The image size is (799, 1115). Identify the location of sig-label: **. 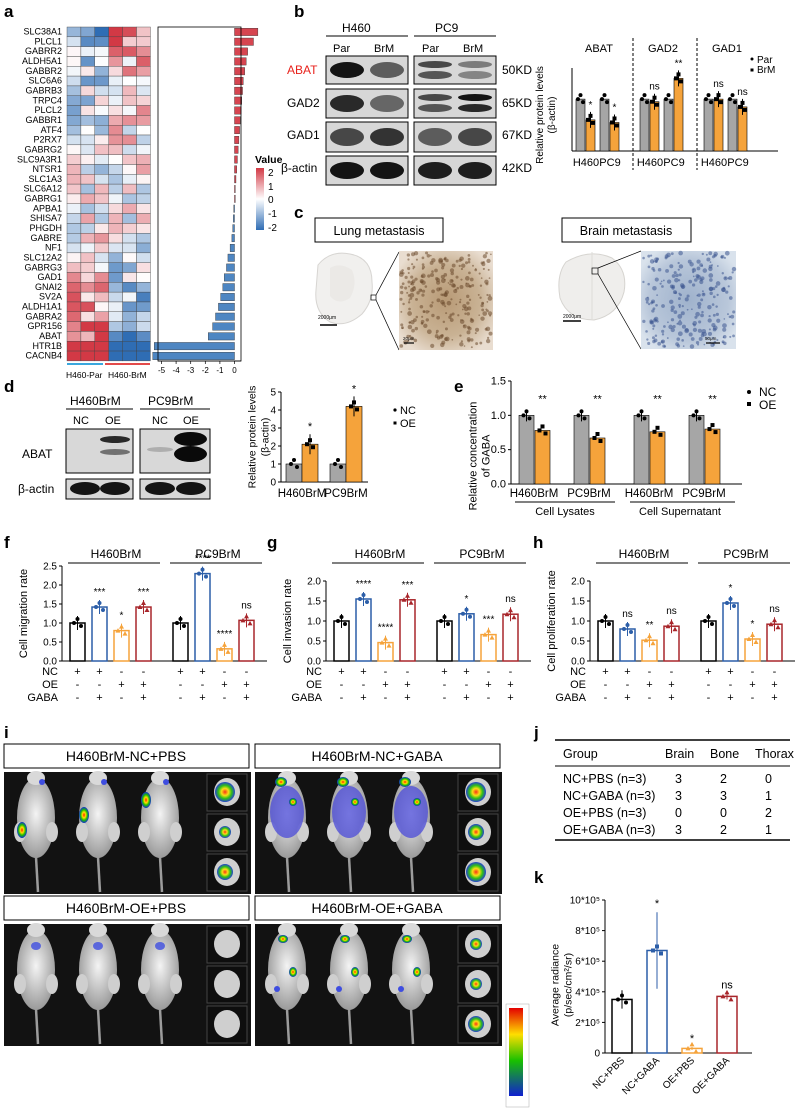
(712, 399).